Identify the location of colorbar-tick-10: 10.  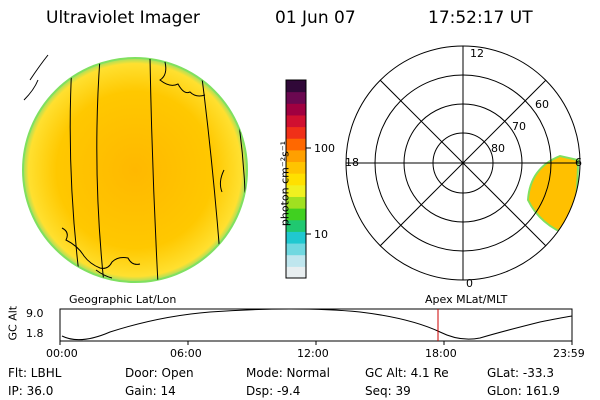
(321, 234).